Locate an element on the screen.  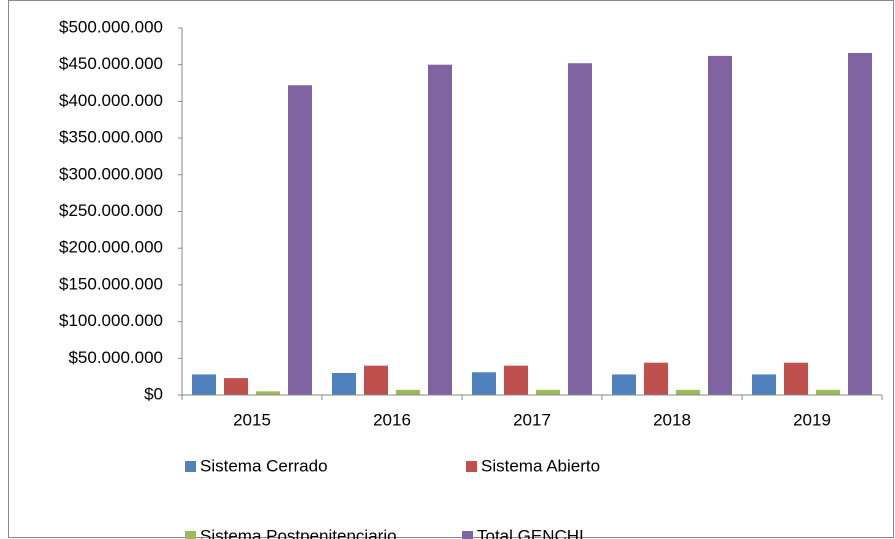
y-tick-label: $450.000.000 is located at coordinates (111, 63).